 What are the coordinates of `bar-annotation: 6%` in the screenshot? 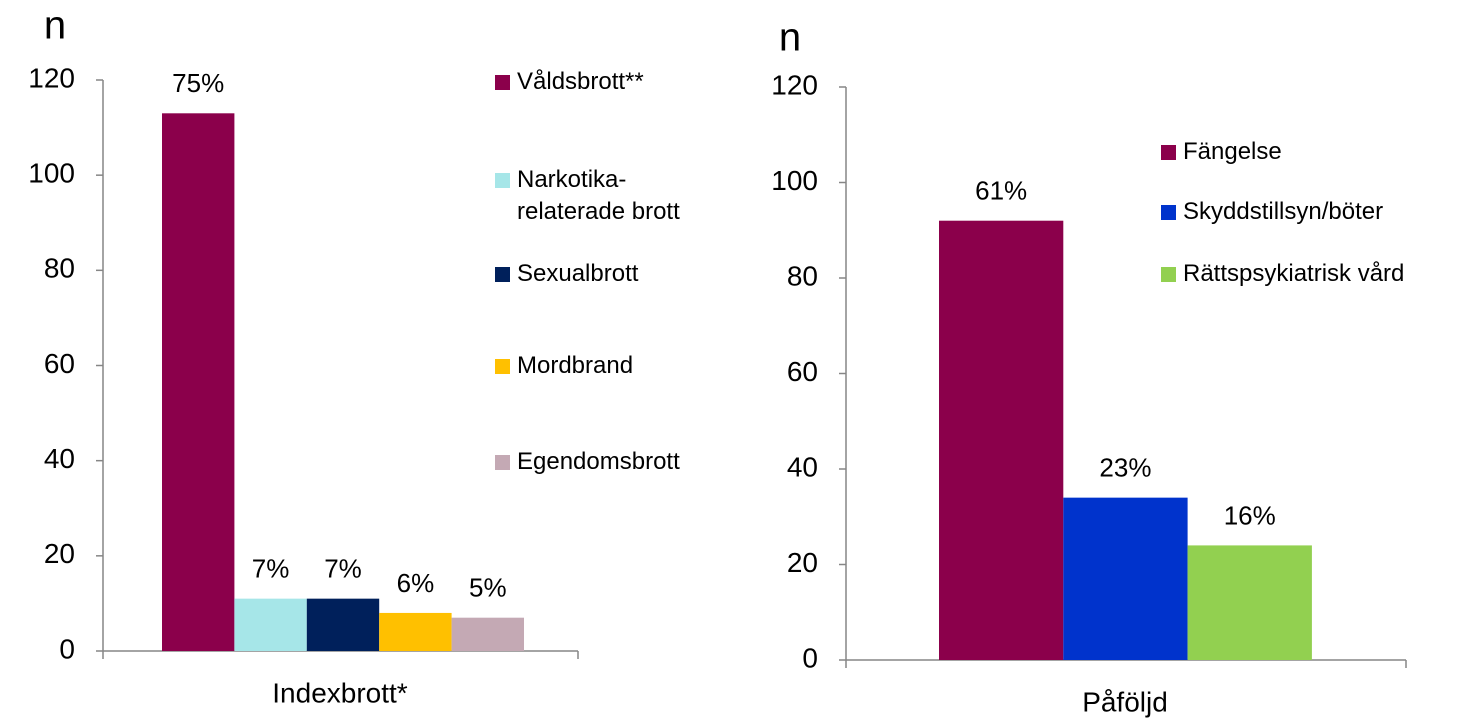 It's located at (416, 583).